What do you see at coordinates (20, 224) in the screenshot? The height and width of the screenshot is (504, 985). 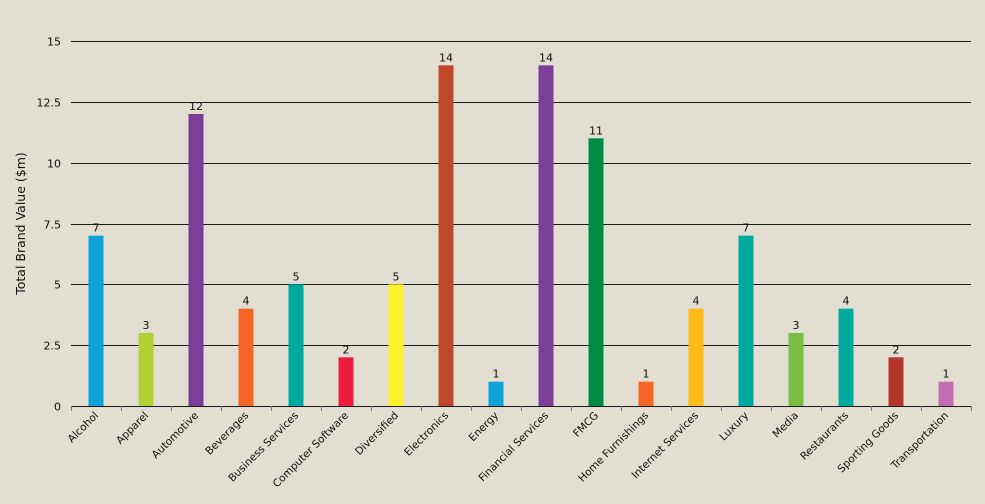 I see `y-axis-title: Total Brand Value ($m)` at bounding box center [20, 224].